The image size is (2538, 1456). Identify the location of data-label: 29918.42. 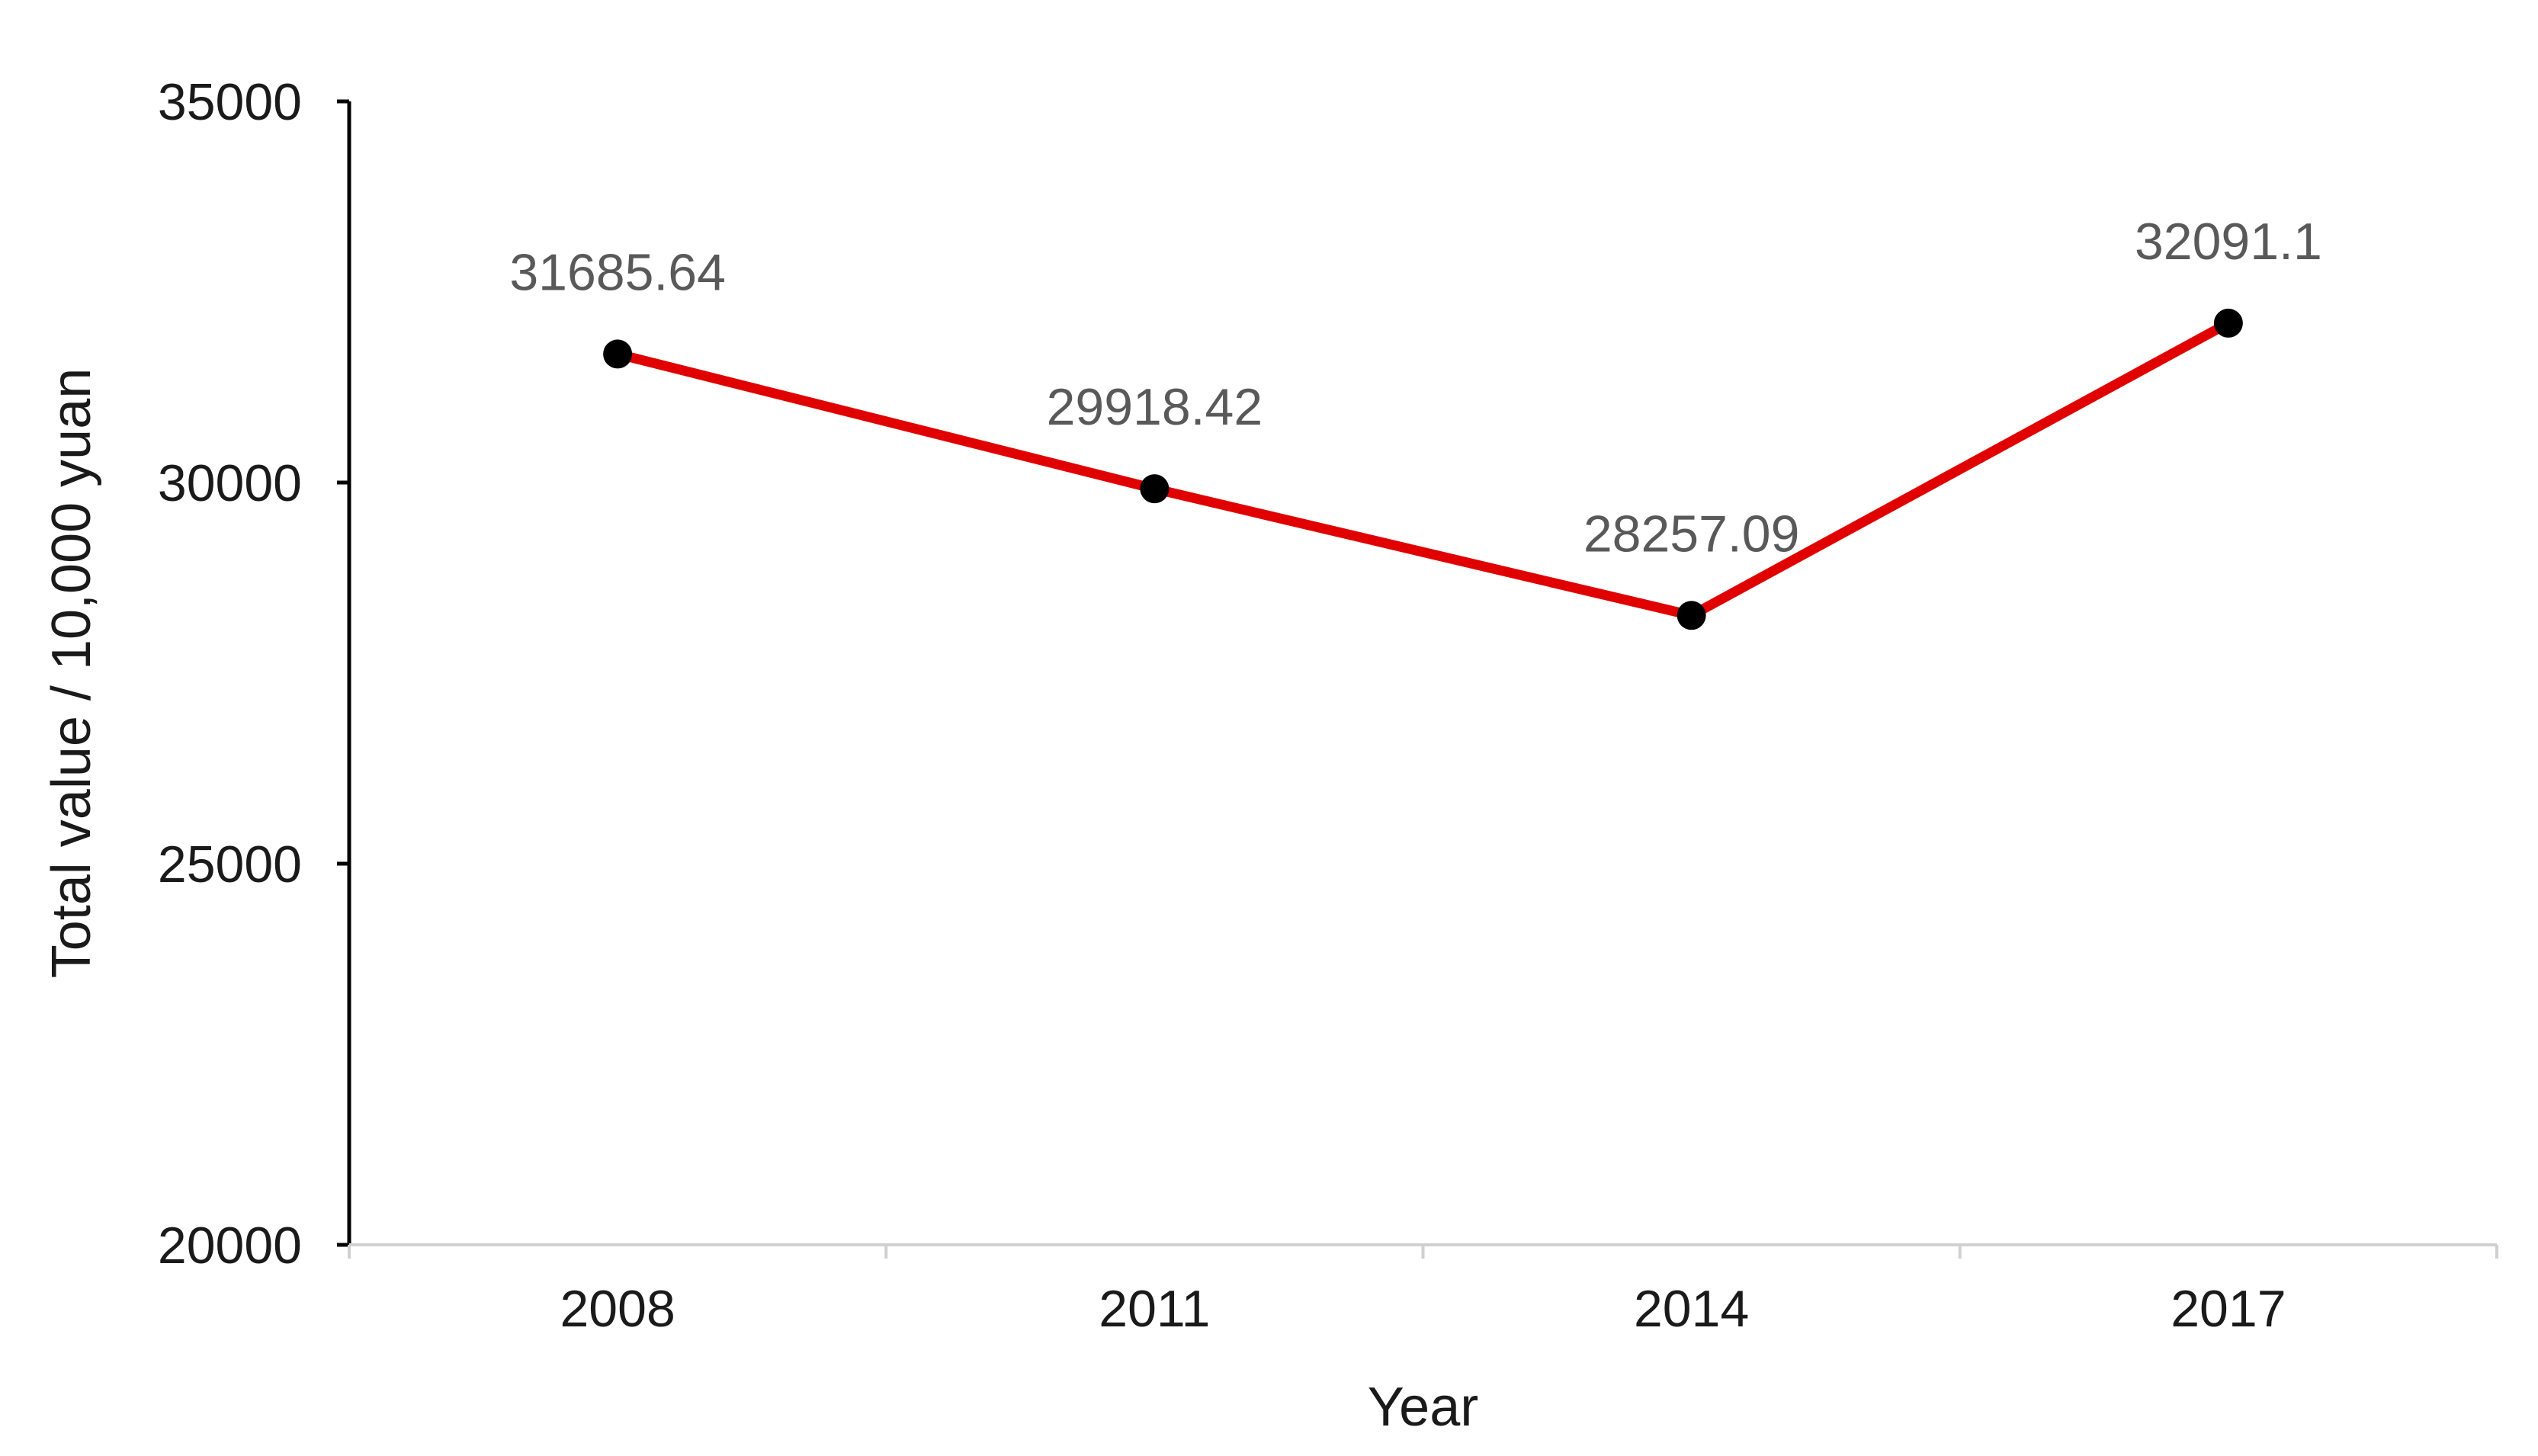
(1155, 407).